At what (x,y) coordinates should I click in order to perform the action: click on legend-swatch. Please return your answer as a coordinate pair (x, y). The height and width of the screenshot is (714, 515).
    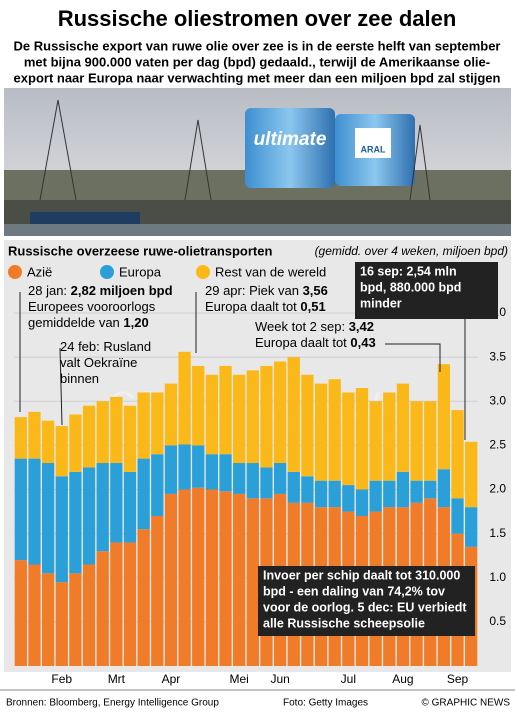
    Looking at the image, I should click on (203, 272).